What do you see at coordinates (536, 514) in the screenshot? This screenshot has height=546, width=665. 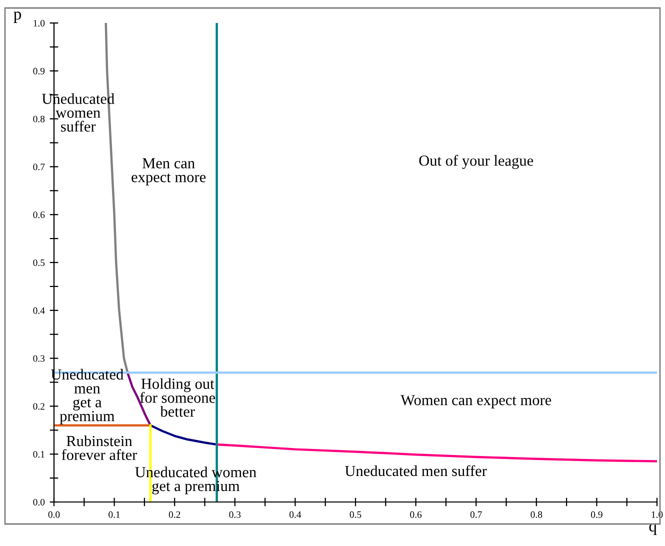 I see `x-tick-label: 0.8` at bounding box center [536, 514].